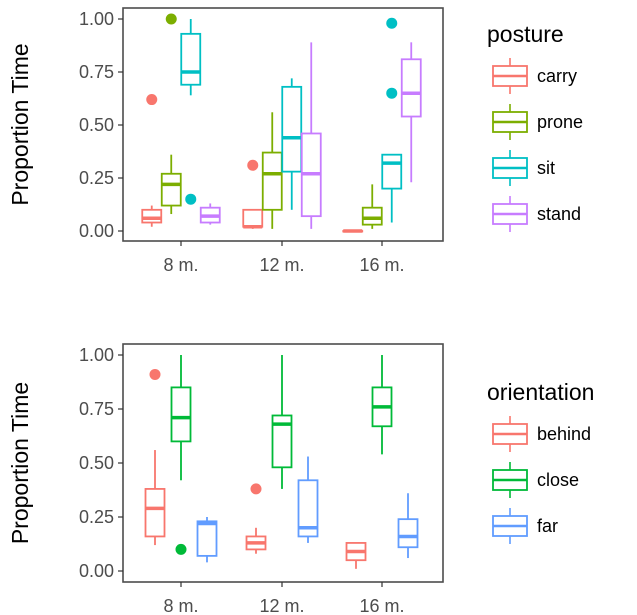  I want to click on legend-key-sit, so click(510, 168).